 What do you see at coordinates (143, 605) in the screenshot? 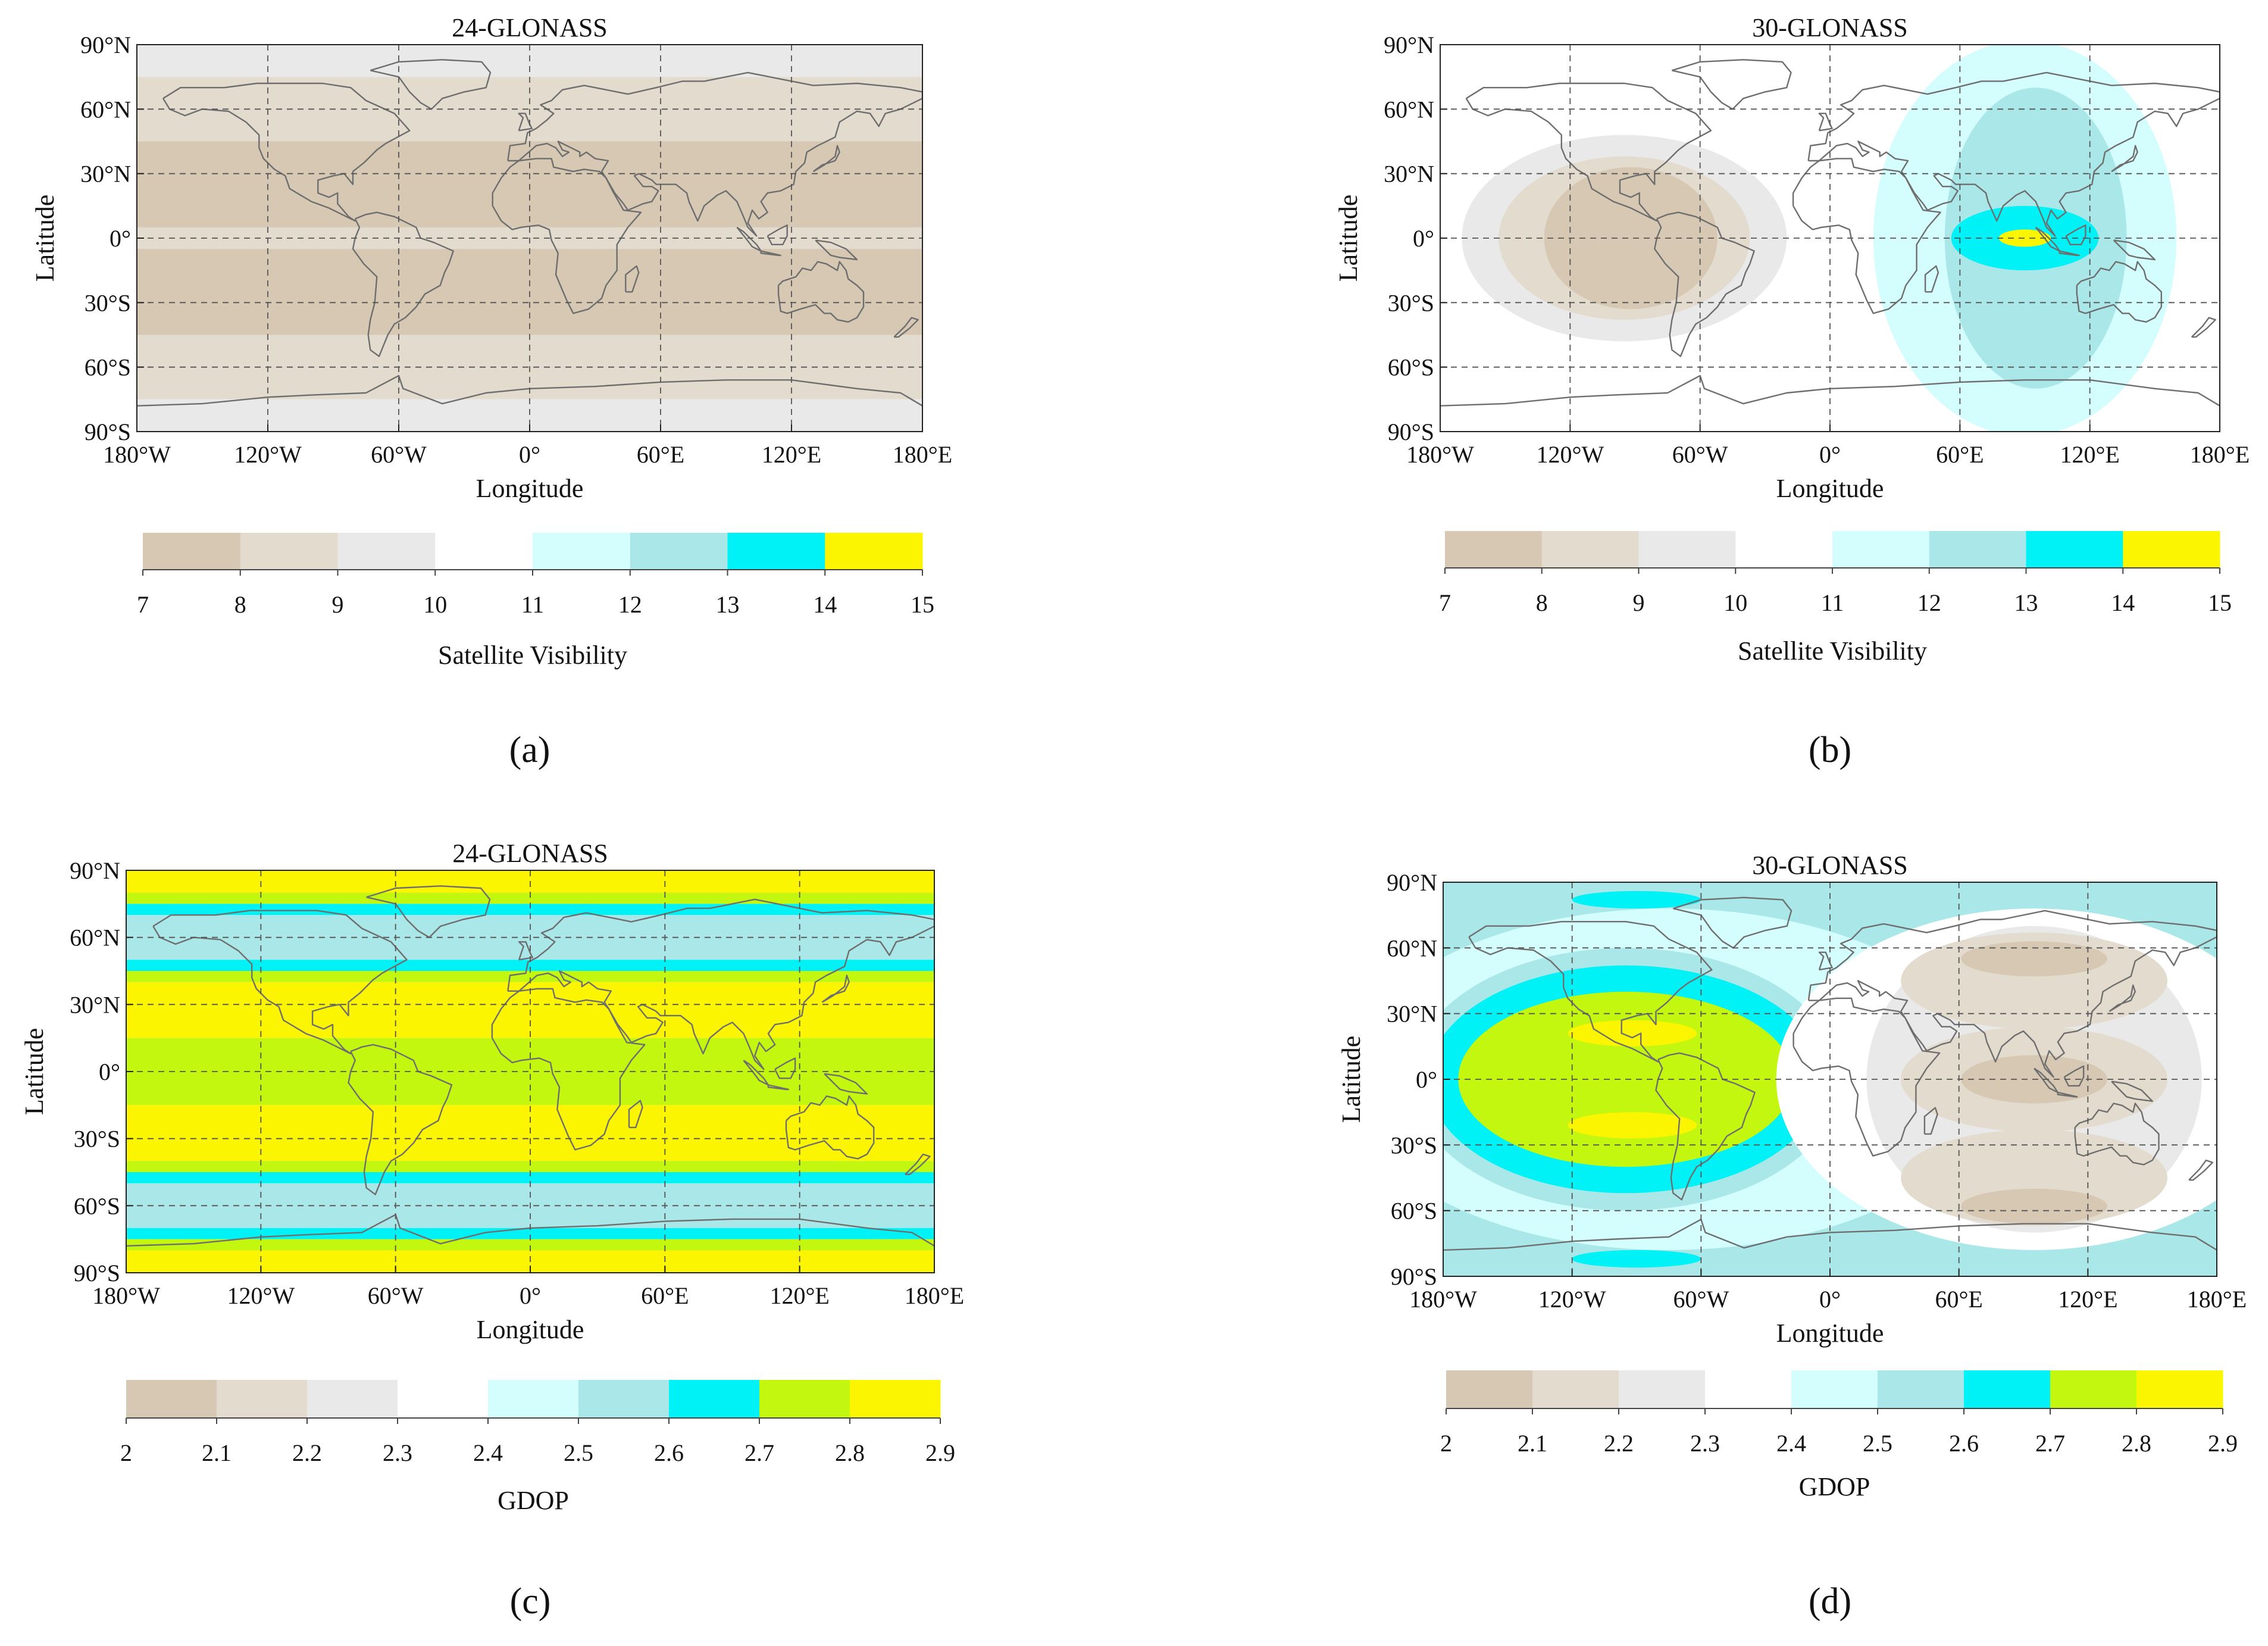
I see `colorbar-tick-label: 7` at bounding box center [143, 605].